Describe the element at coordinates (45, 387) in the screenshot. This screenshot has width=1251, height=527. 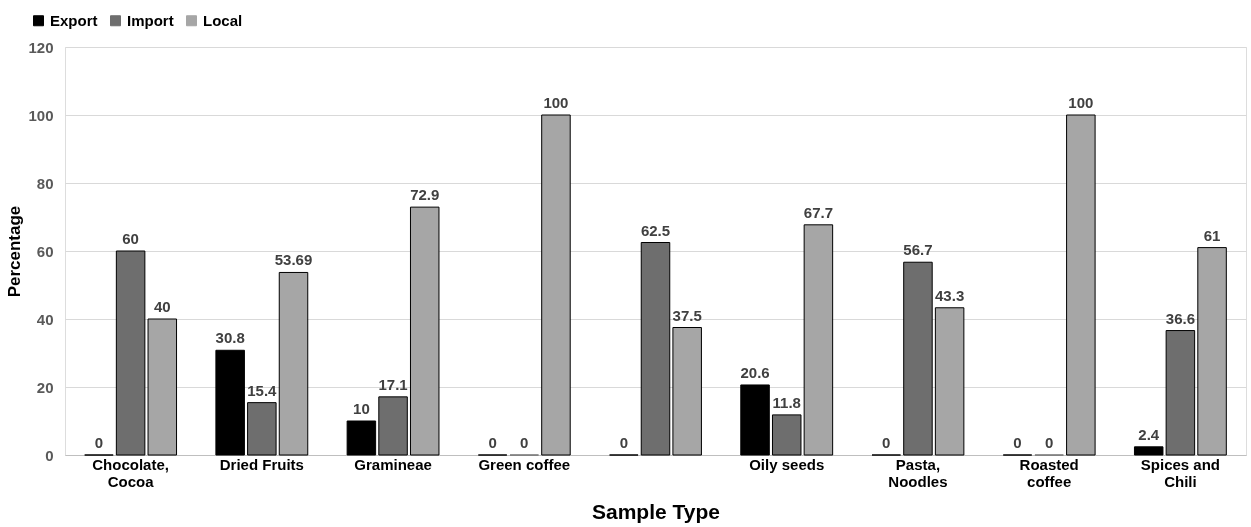
I see `y-tick-label: 20` at that location.